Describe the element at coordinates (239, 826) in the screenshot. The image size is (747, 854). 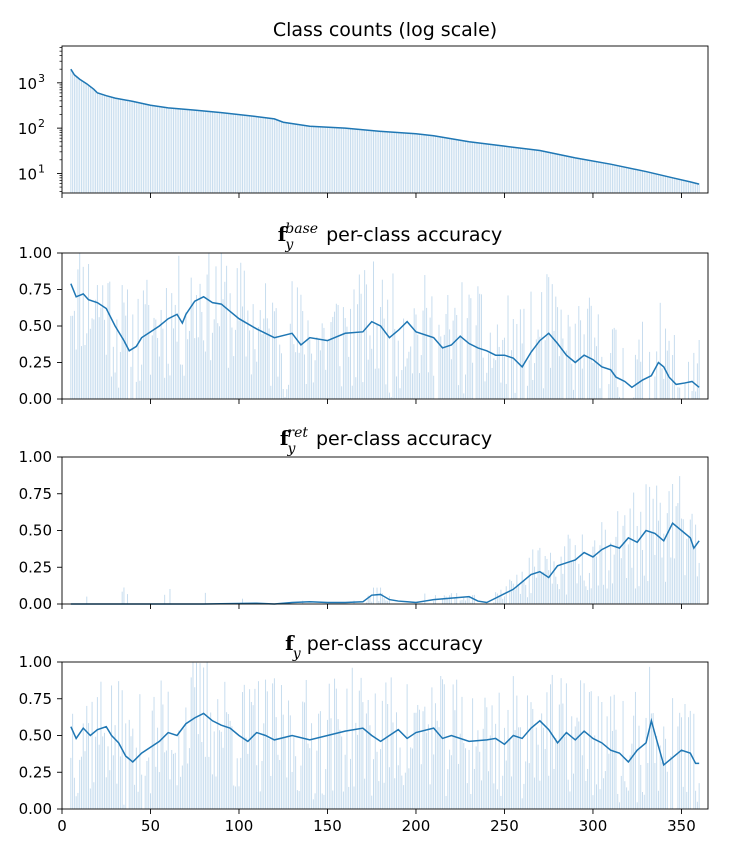
I see `x-tick-label: 100` at that location.